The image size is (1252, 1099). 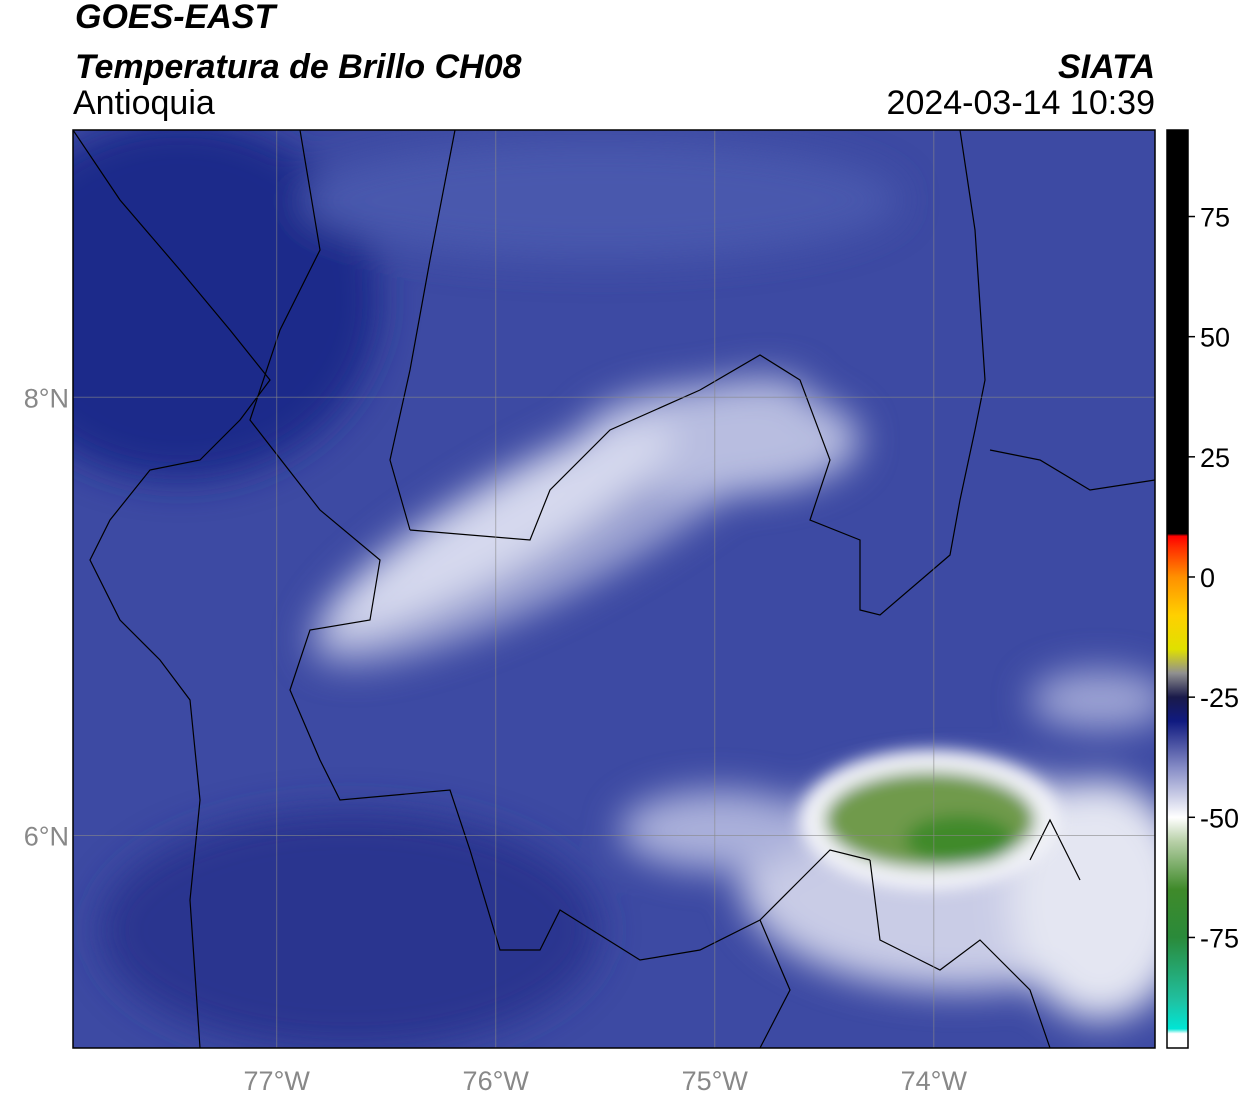 What do you see at coordinates (1219, 938) in the screenshot?
I see `colorbar-tick-label: -75` at bounding box center [1219, 938].